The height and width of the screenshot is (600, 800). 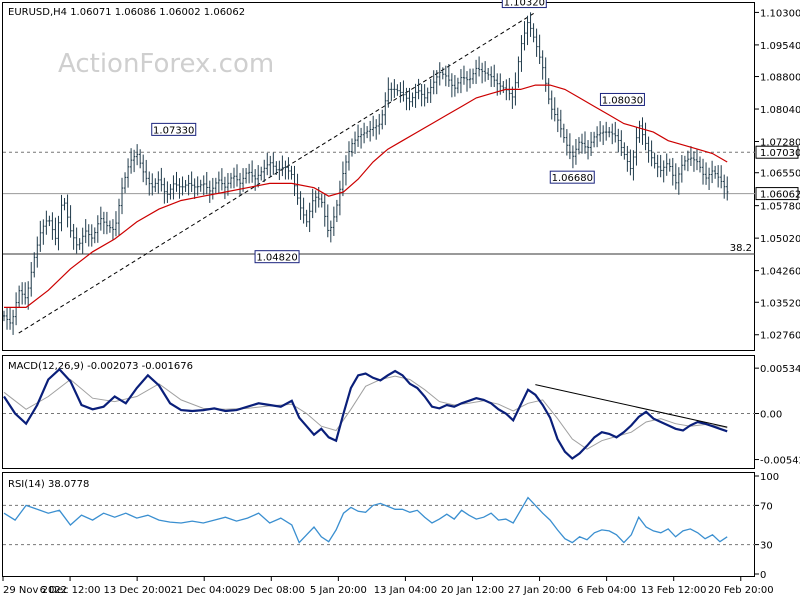 I want to click on macd-line, so click(x=365, y=413).